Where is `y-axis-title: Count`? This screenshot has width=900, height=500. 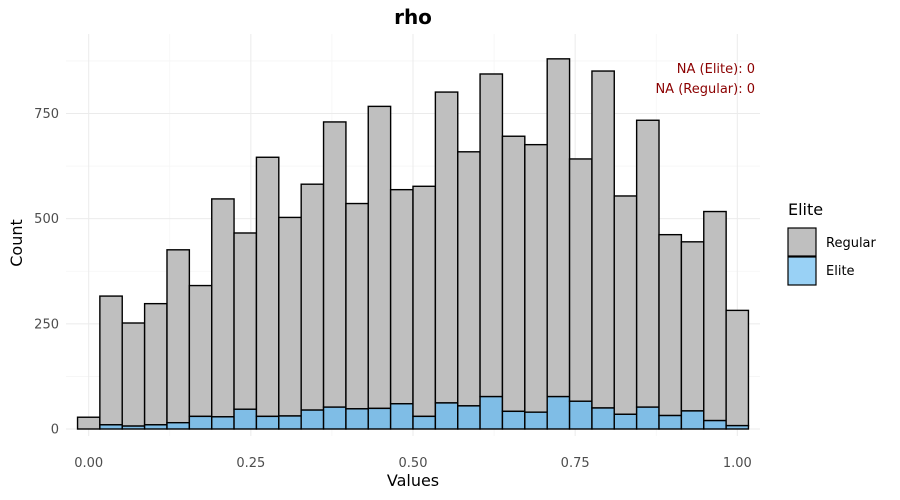
y-axis-title: Count is located at coordinates (16, 243).